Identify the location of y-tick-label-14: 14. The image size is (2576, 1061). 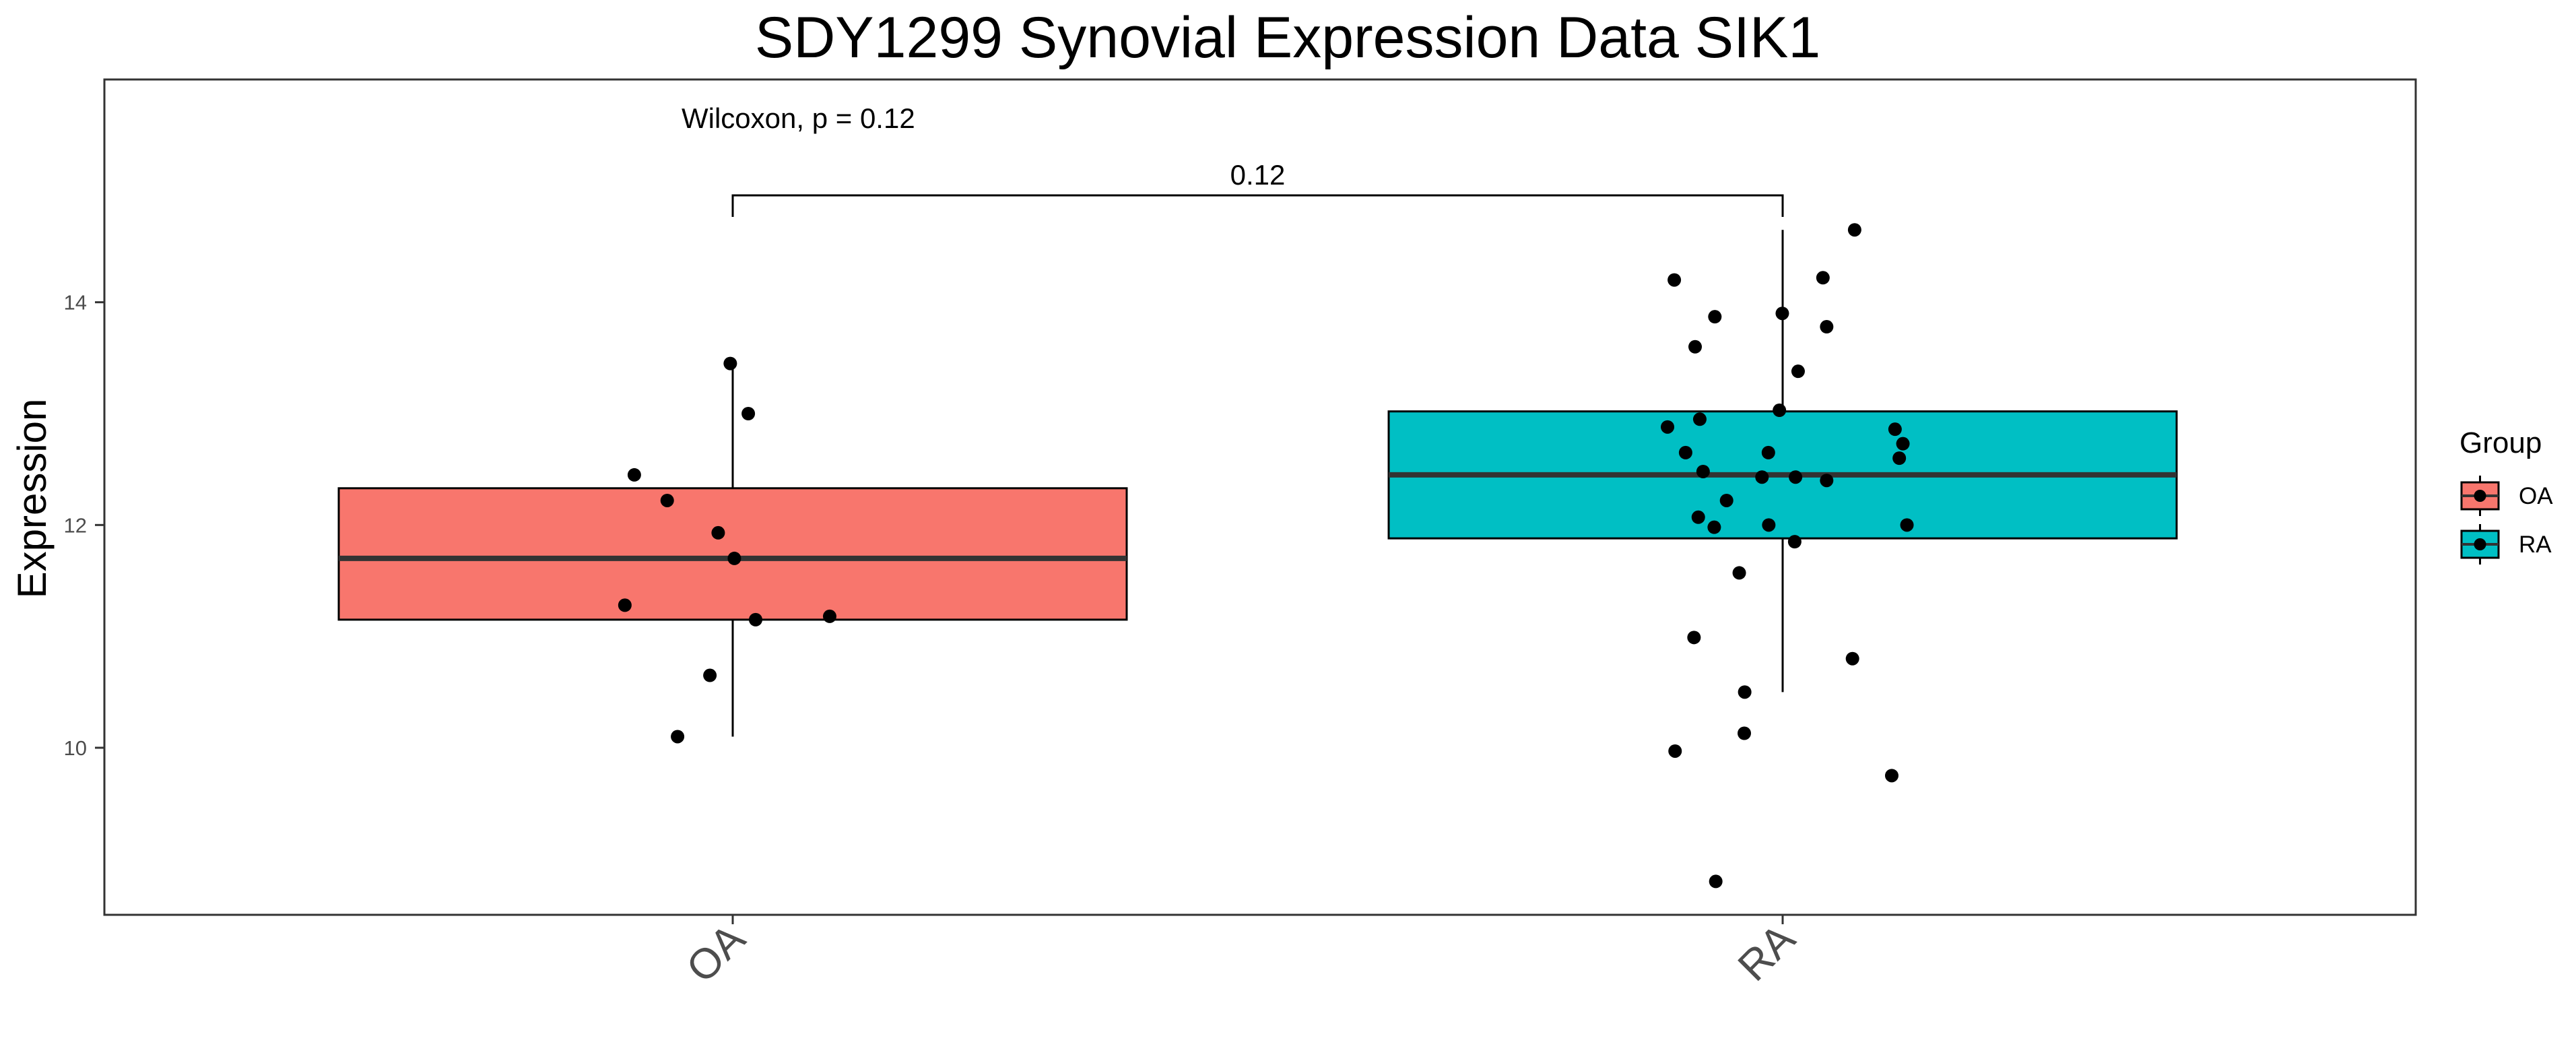
(75, 303).